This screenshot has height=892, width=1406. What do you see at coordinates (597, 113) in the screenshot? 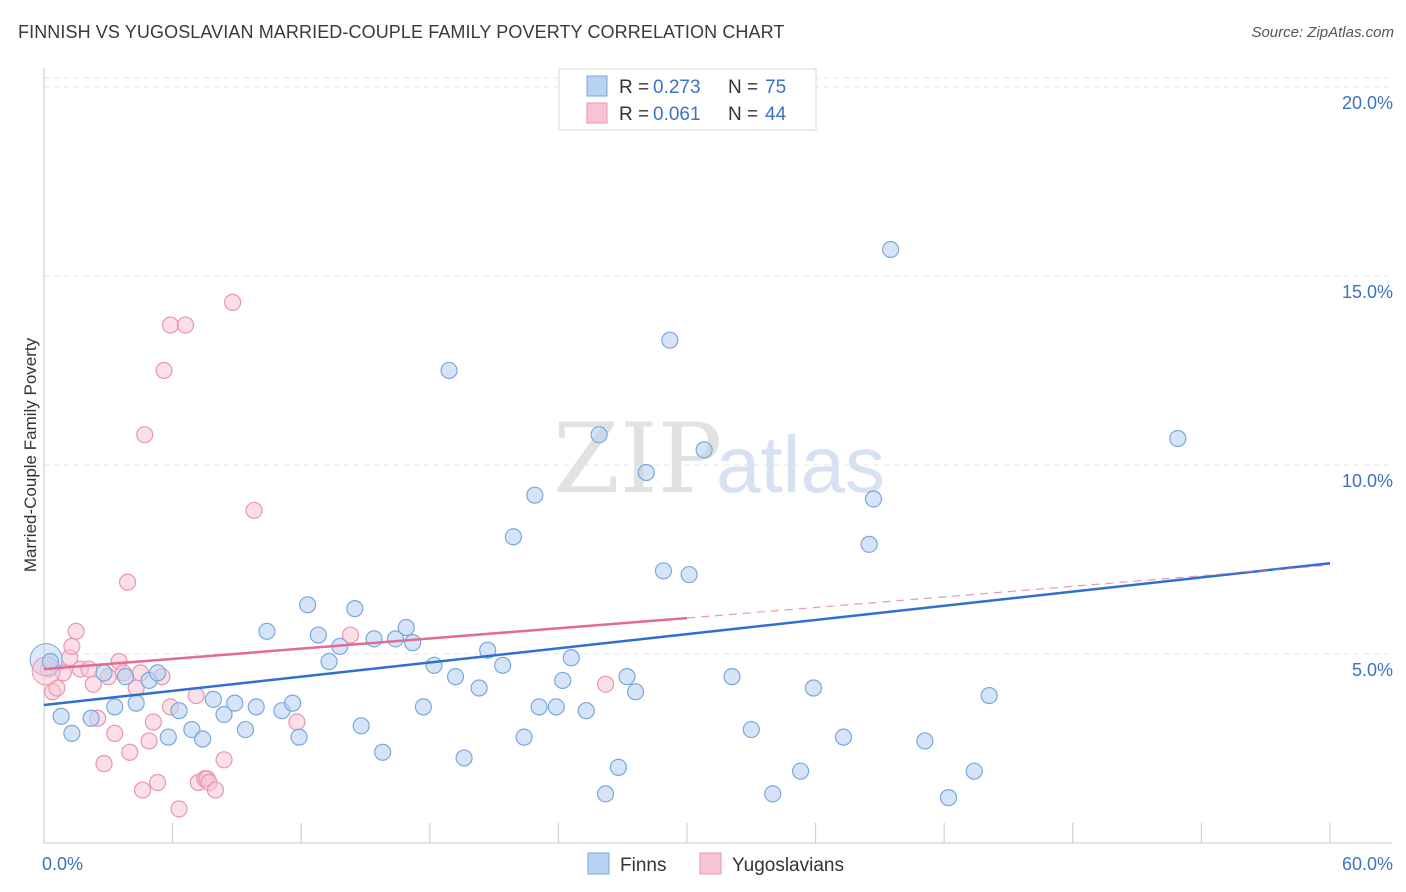
I see `legend-swatch-yugoslavians` at bounding box center [597, 113].